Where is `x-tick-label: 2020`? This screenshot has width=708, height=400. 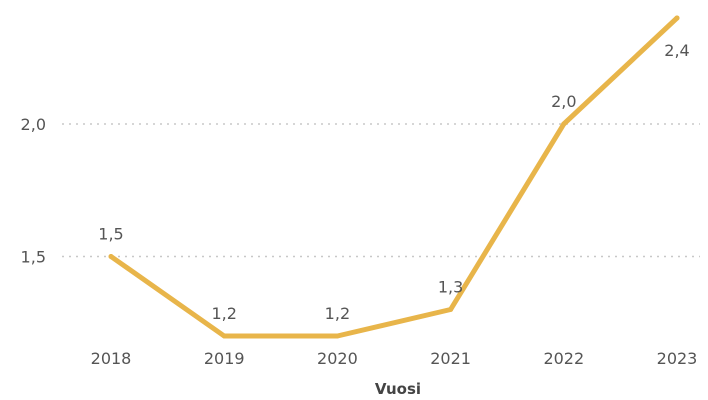
x-tick-label: 2020 is located at coordinates (337, 358).